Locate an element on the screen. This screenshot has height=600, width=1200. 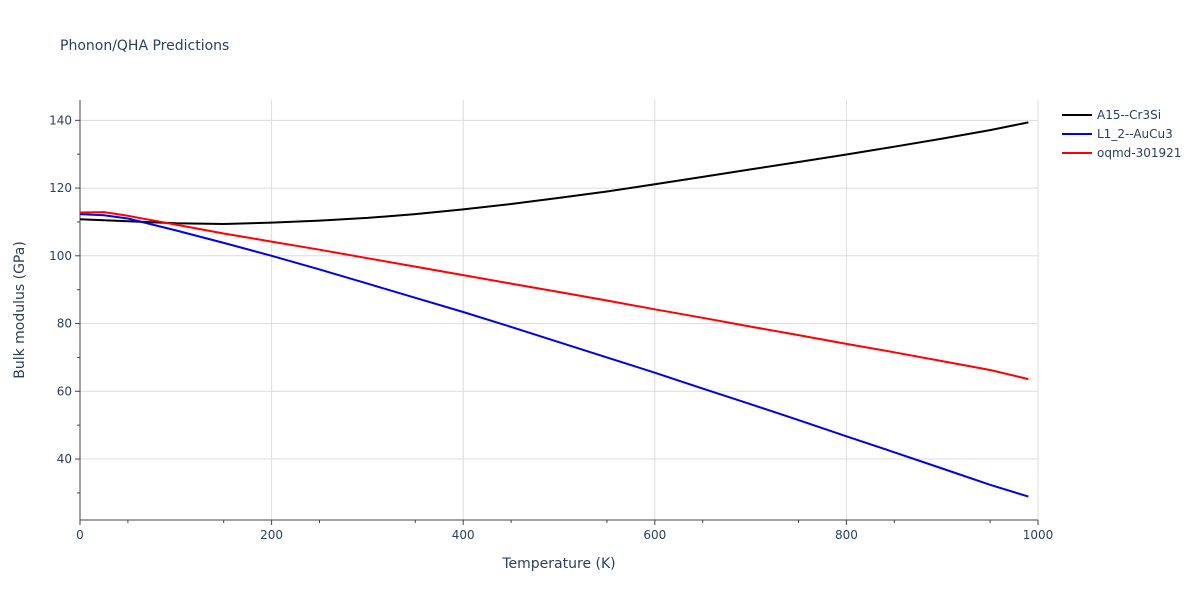
series-line-a15-cr3si is located at coordinates (554, 173).